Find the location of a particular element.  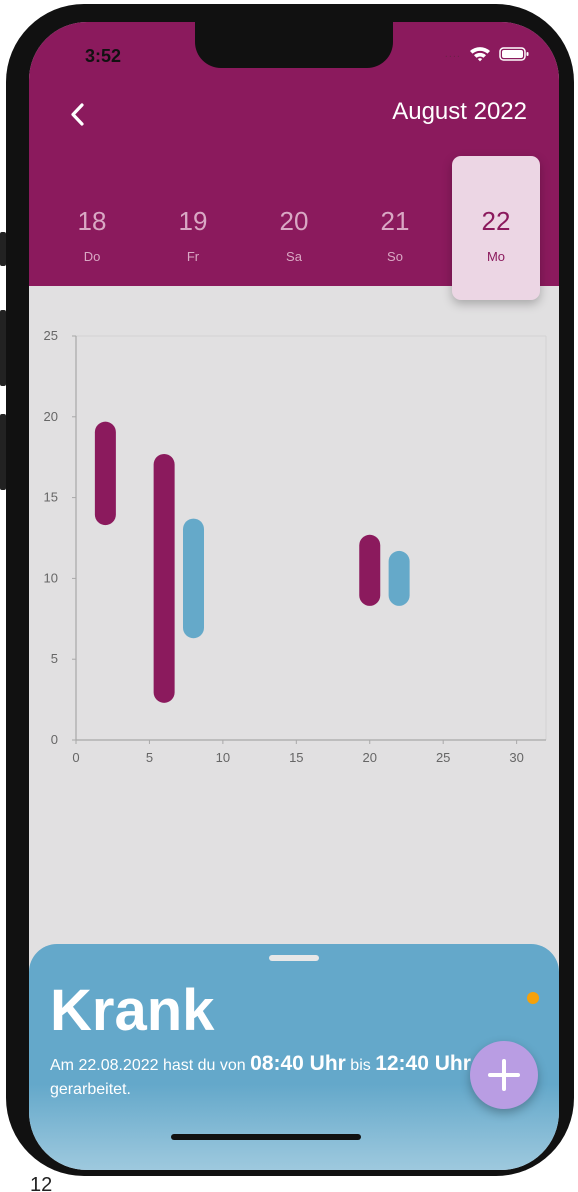

start-time: 08:40 Uhr is located at coordinates (298, 1063).